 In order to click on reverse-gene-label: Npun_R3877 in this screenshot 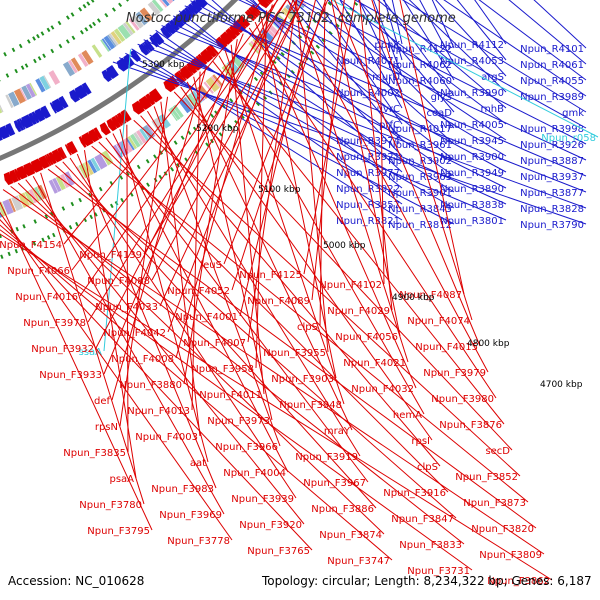, I will do `click(552, 193)`.